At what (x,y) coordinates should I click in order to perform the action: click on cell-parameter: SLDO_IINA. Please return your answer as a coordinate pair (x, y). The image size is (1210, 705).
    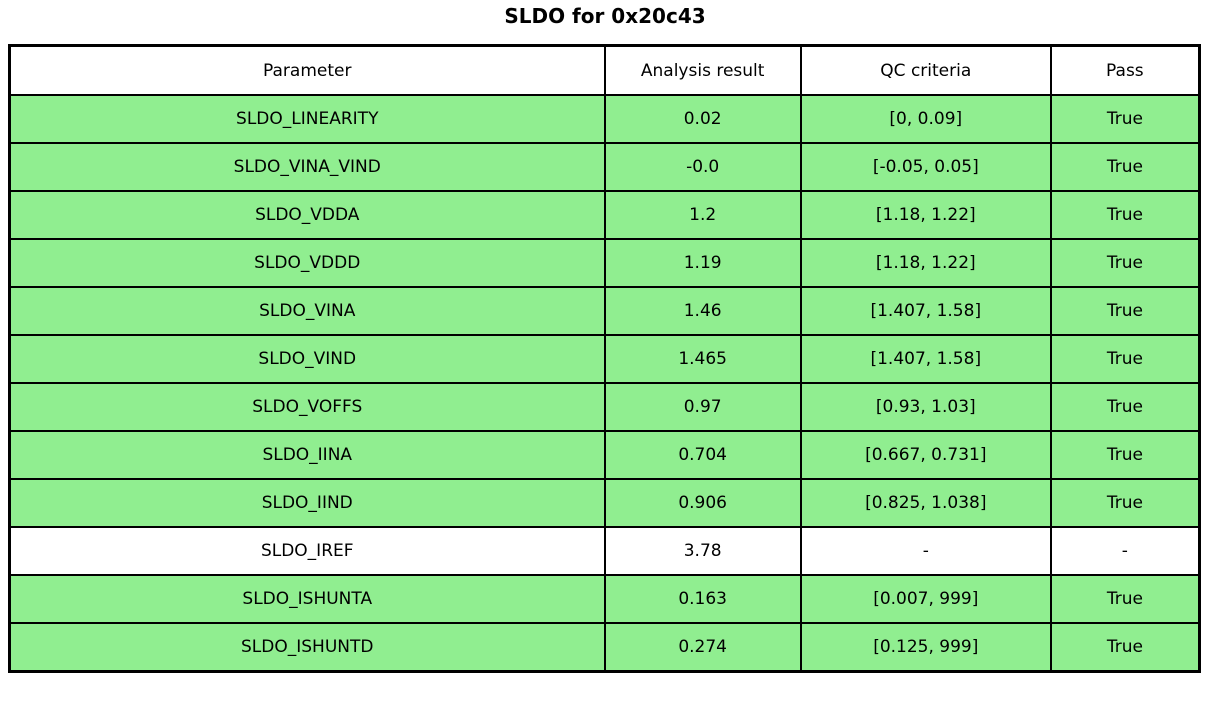
    Looking at the image, I should click on (307, 455).